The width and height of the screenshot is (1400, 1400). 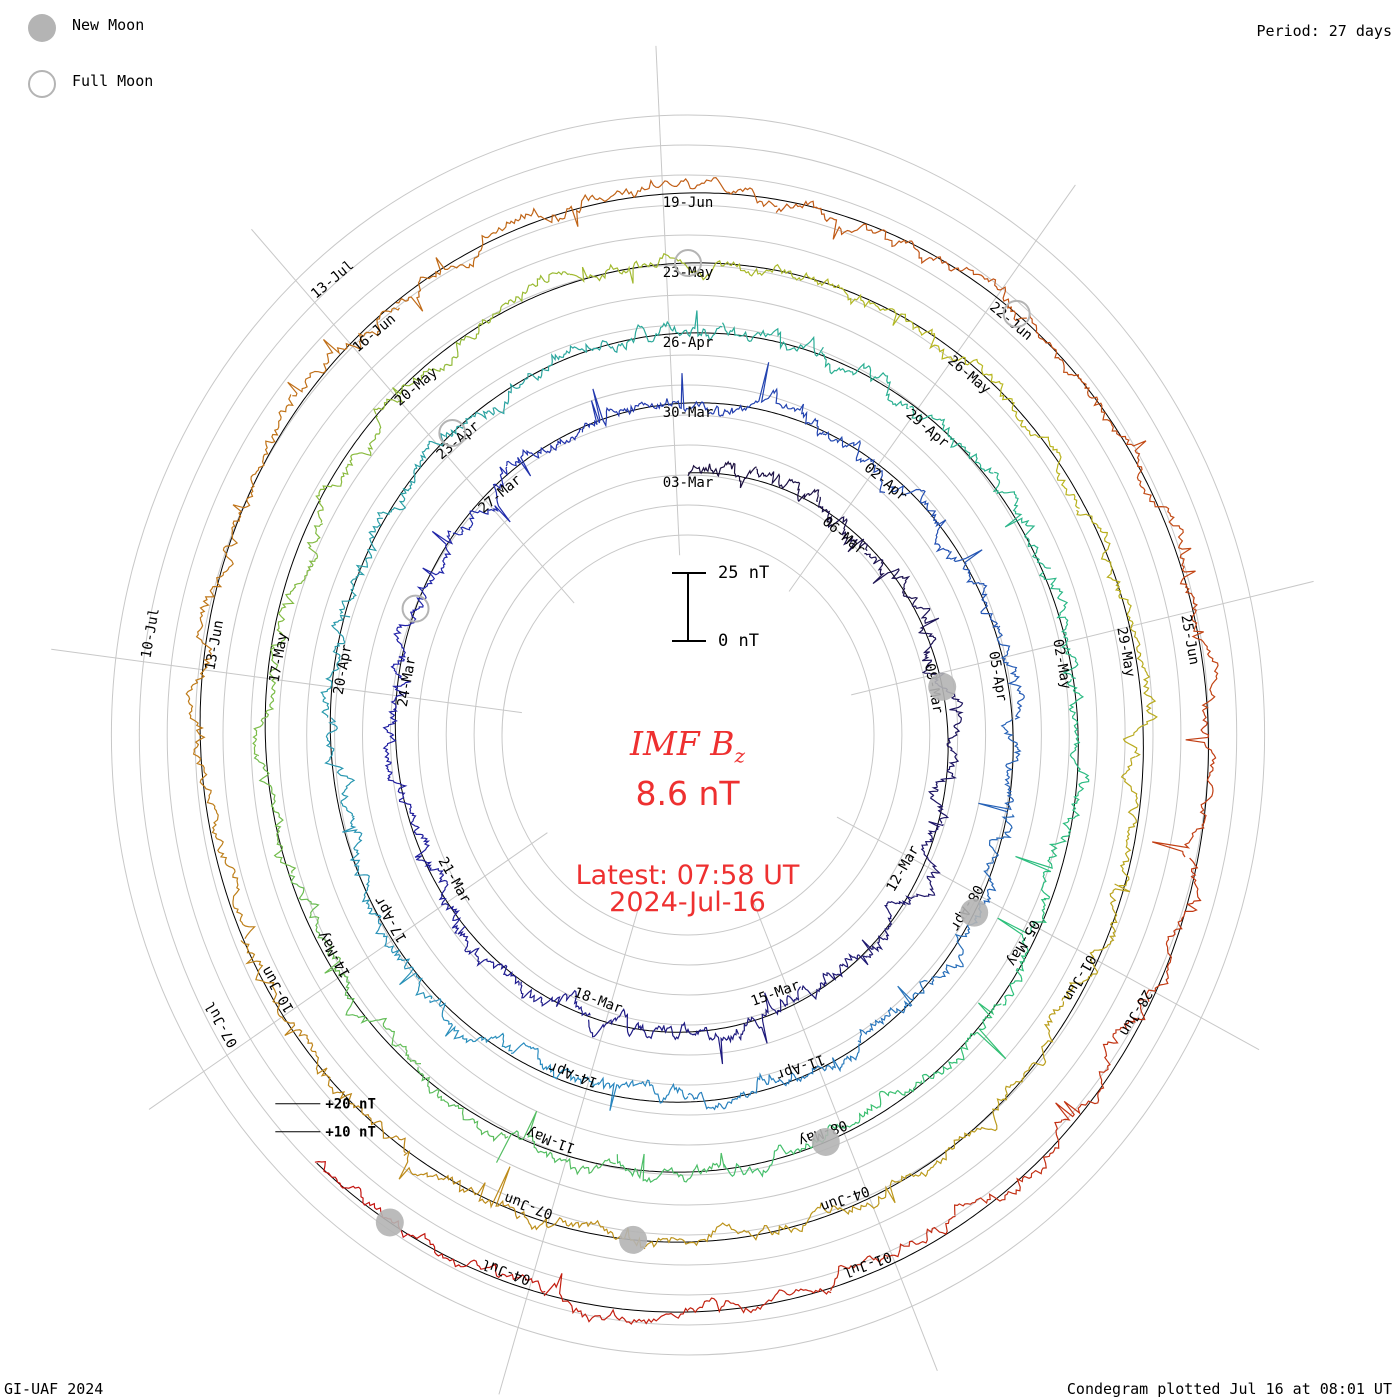 I want to click on parameter-title: IMF Bz, so click(x=687, y=746).